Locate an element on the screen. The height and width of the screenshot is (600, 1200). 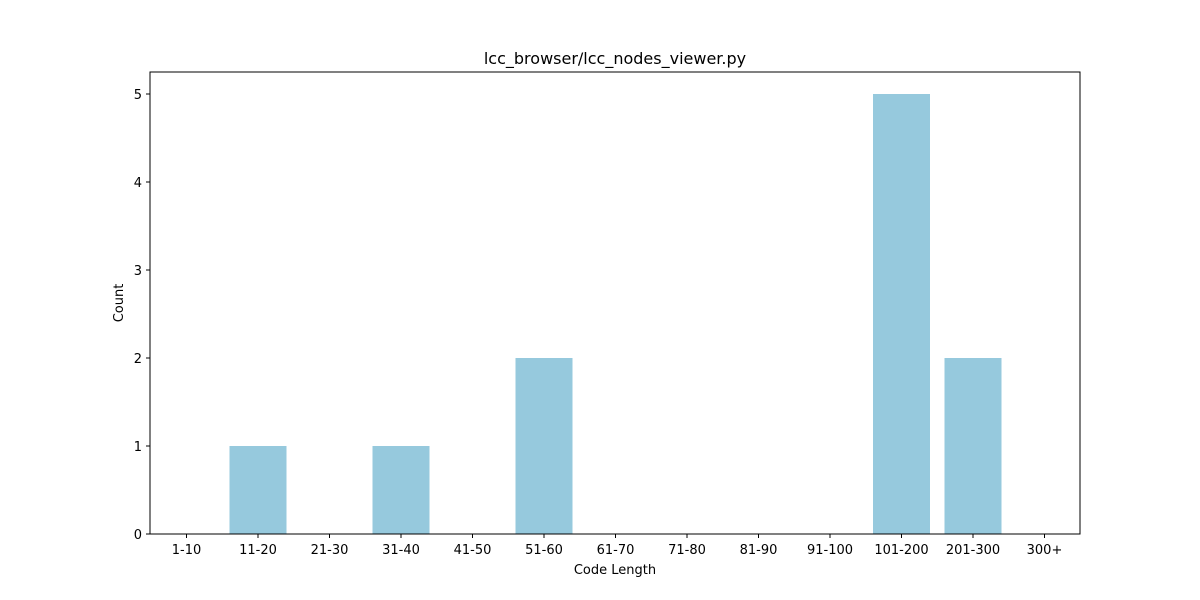
x-tick-label: 11-20 is located at coordinates (258, 550).